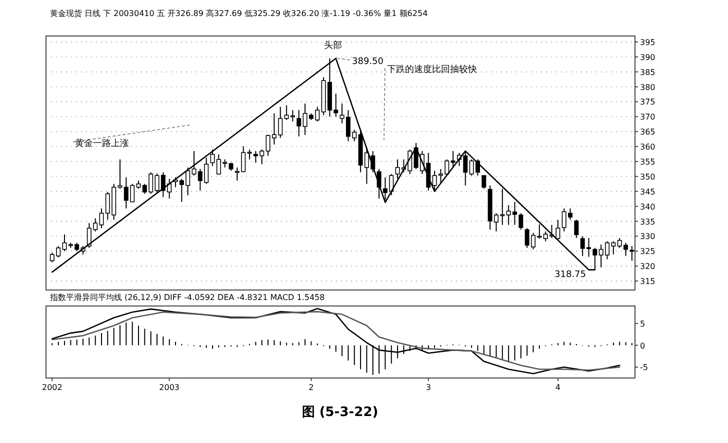  Describe the element at coordinates (648, 177) in the screenshot. I see `y-tick-label: 350` at that location.